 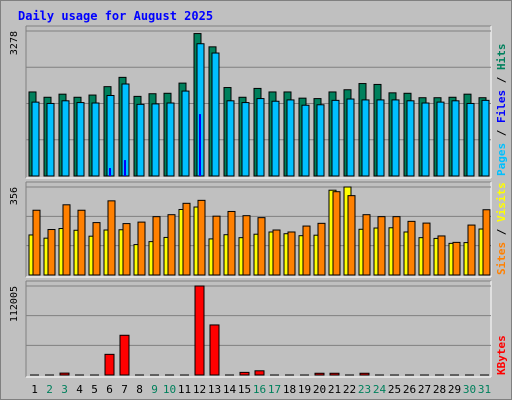 I want to click on kbytes-legend: KBytes, so click(x=501, y=355).